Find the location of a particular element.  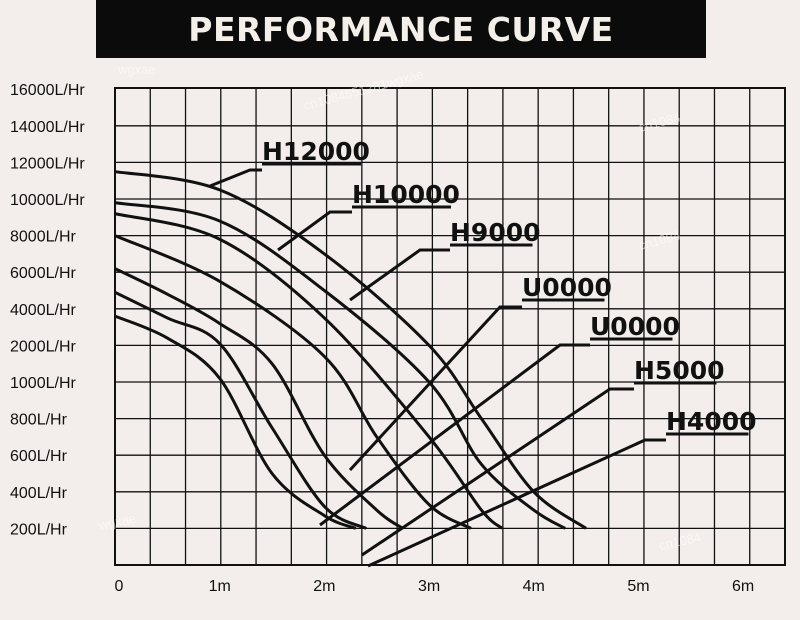

x-axis-ticks: 0 1m 2m 3m 4m 5m 6m is located at coordinates (435, 586).